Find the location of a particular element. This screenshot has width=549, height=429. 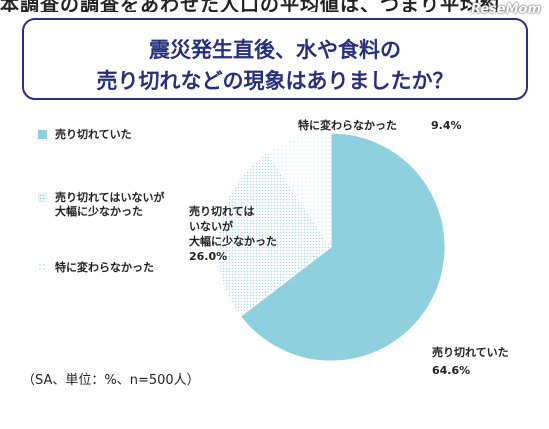

resemom-logo: ReseMom is located at coordinates (505, 9).